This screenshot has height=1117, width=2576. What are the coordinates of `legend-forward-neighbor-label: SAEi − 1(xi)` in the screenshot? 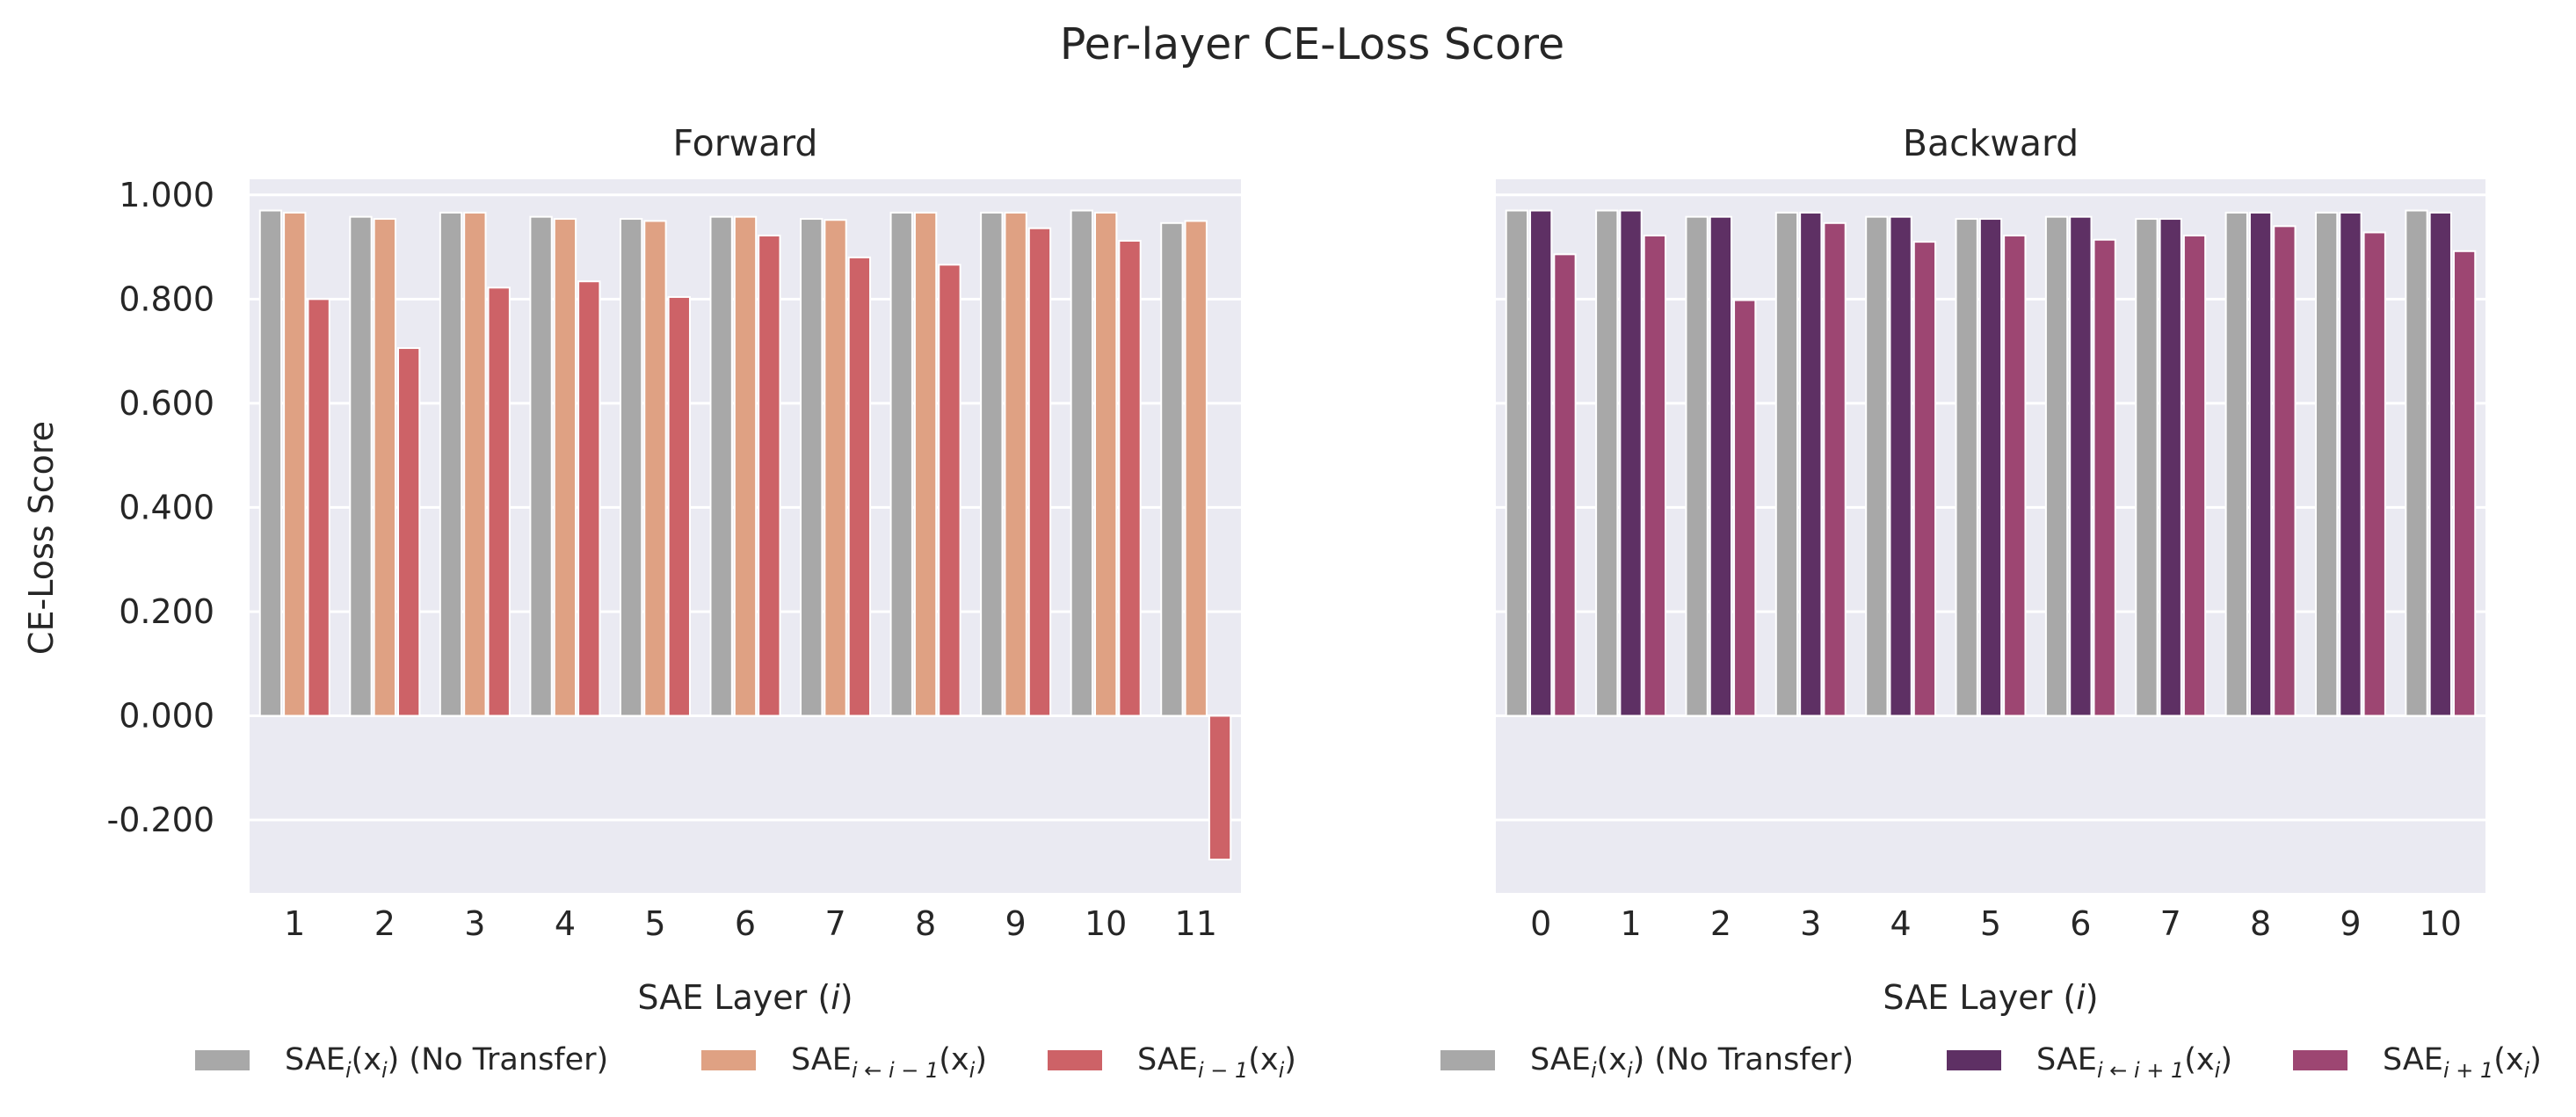 It's located at (1216, 1062).